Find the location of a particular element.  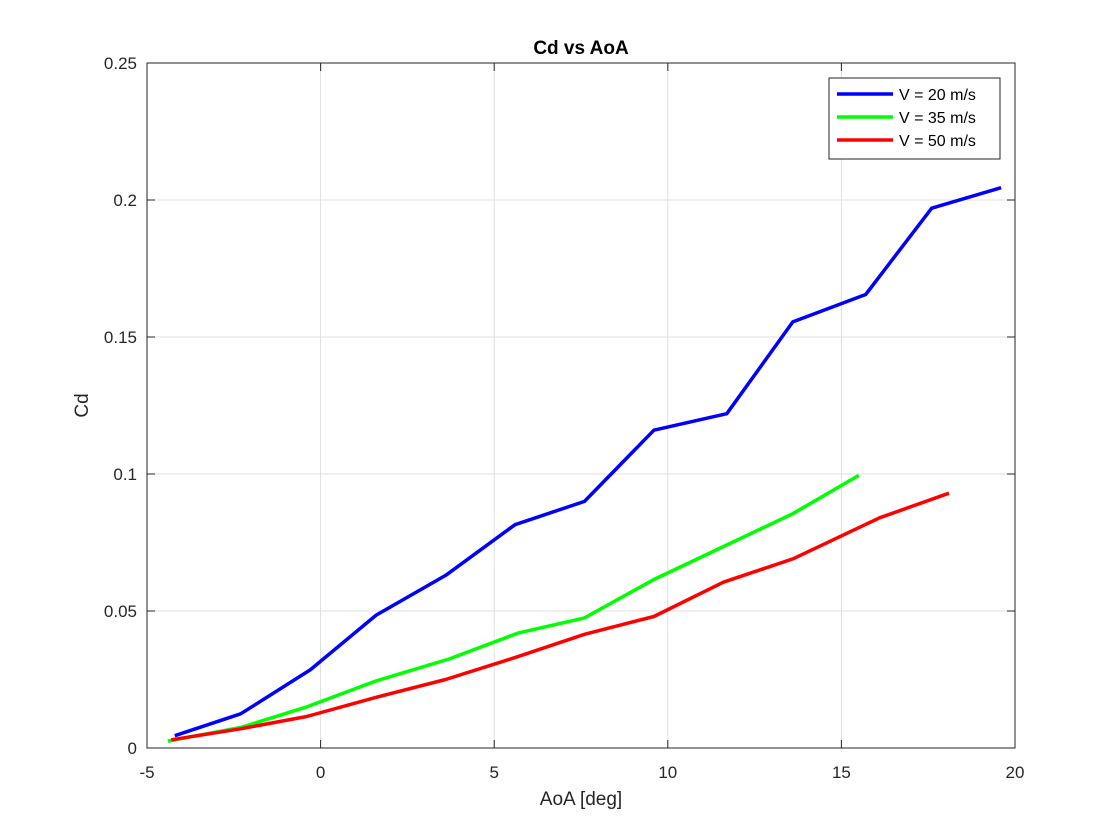

x-tick-label: 0 is located at coordinates (320, 772).